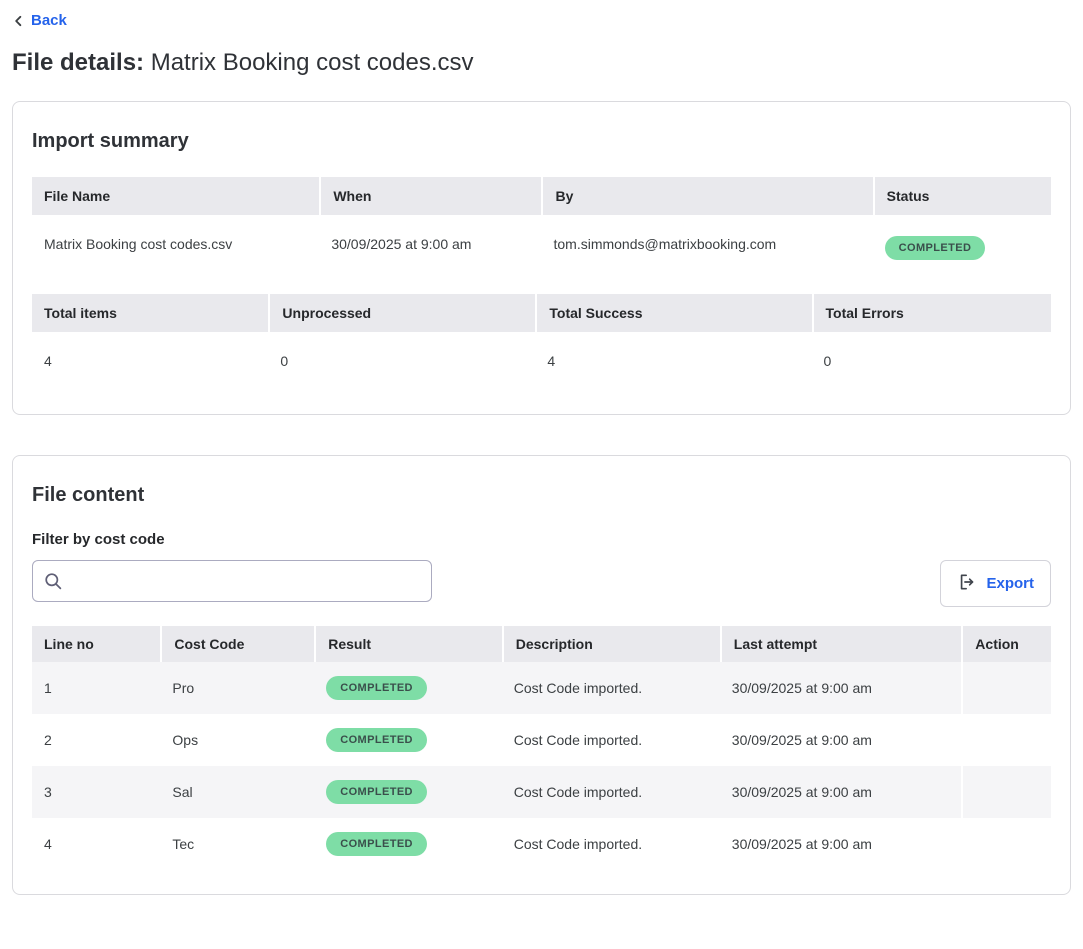 The width and height of the screenshot is (1083, 949). Describe the element at coordinates (1010, 583) in the screenshot. I see `export-label: Export` at that location.